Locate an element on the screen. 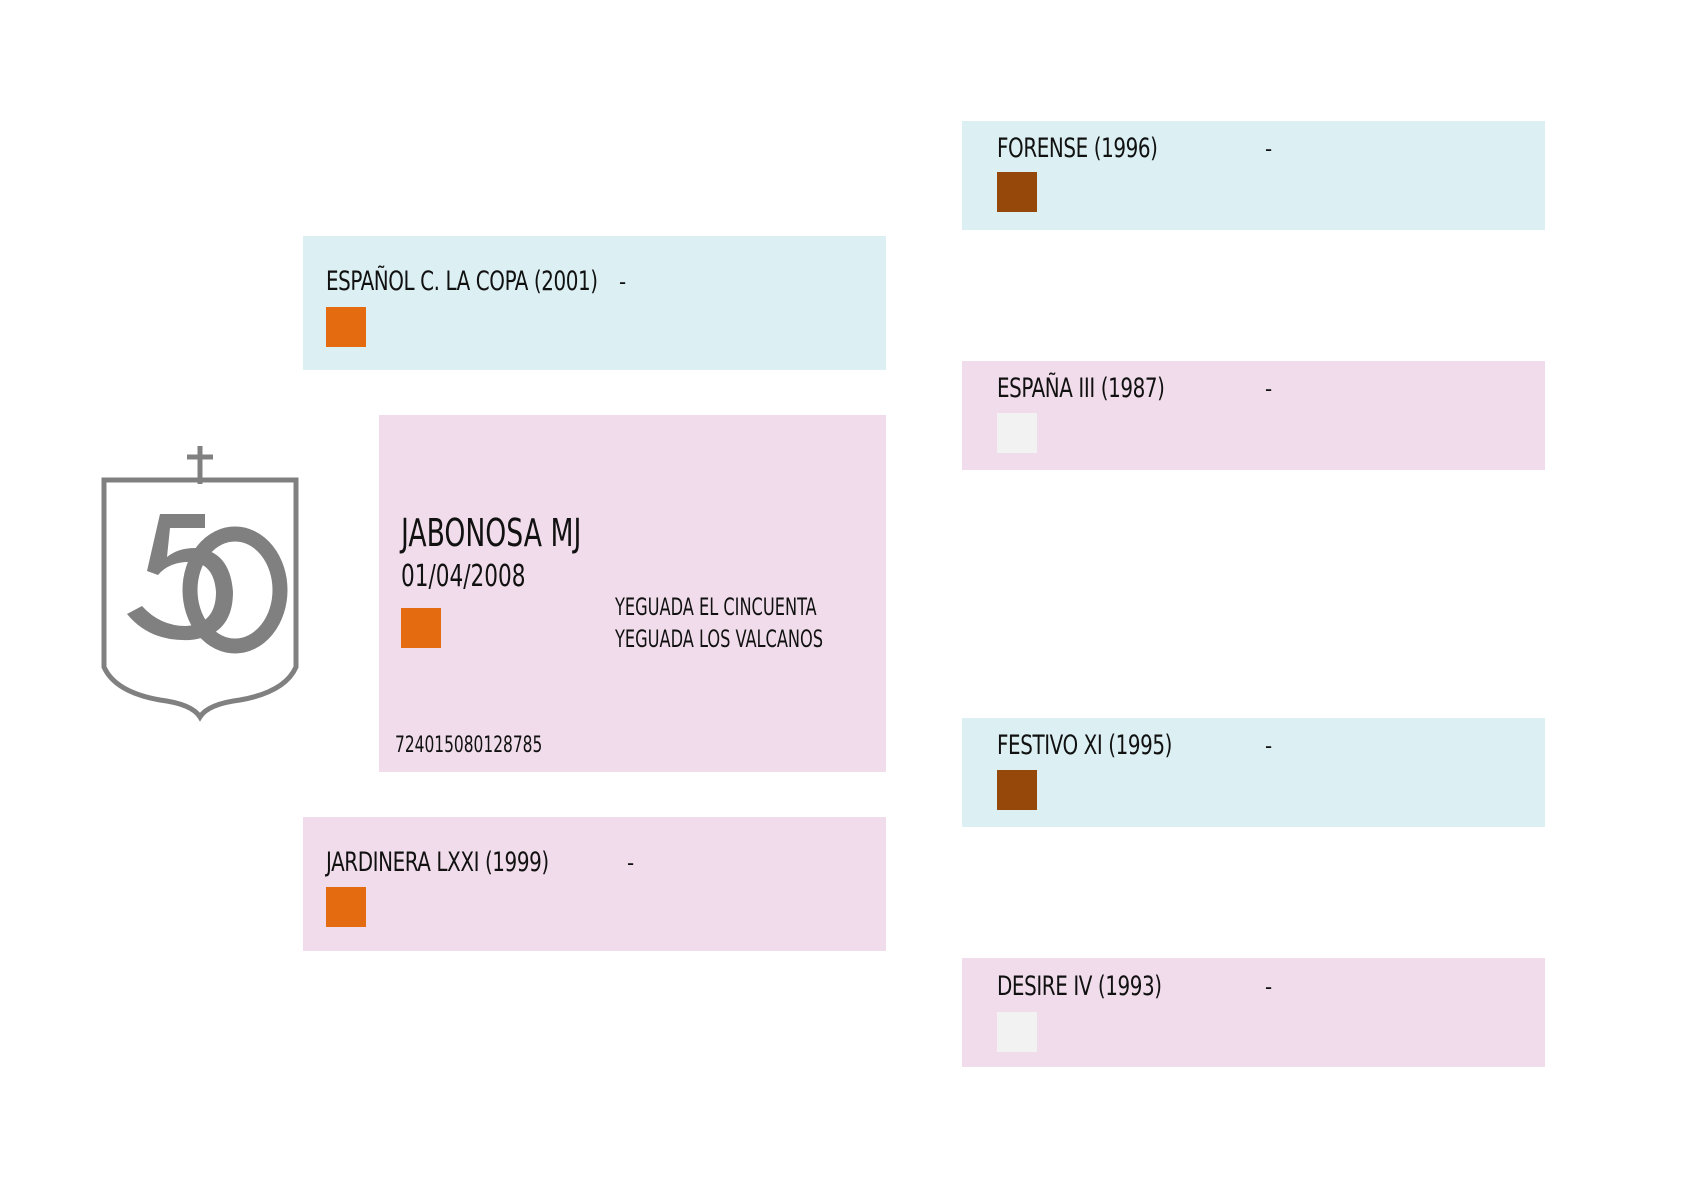 This screenshot has width=1695, height=1200. grandparent-card: ESPAÑA III (1987) - is located at coordinates (1253, 415).